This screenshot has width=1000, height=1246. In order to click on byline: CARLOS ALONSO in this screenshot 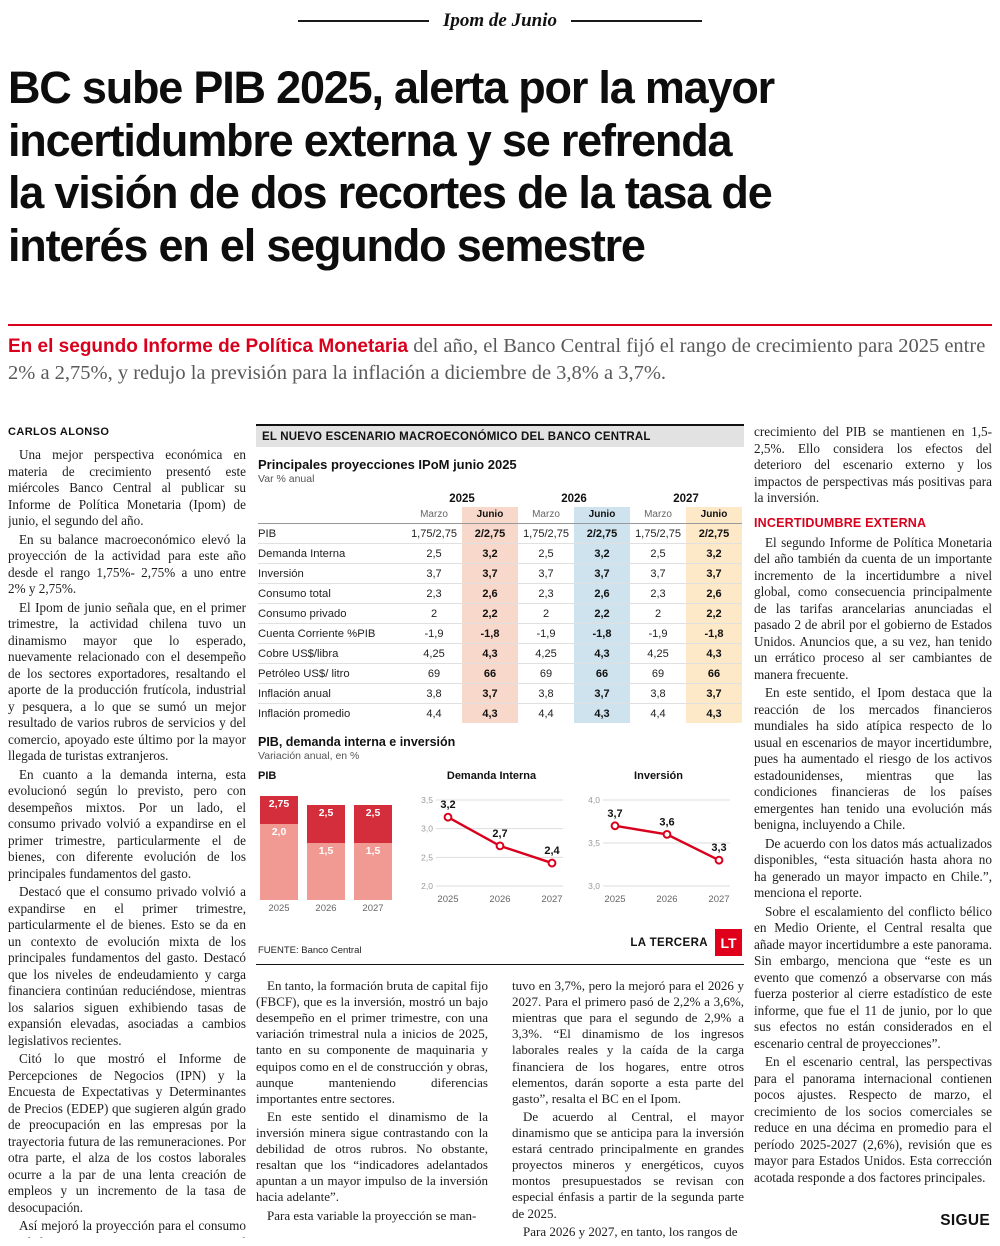, I will do `click(59, 432)`.